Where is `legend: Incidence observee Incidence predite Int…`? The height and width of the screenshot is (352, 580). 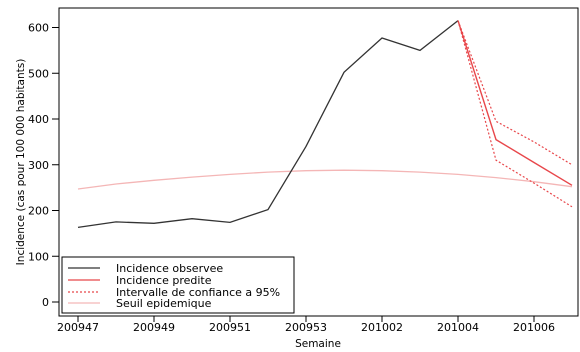 legend: Incidence observee Incidence predite Int… is located at coordinates (178, 285).